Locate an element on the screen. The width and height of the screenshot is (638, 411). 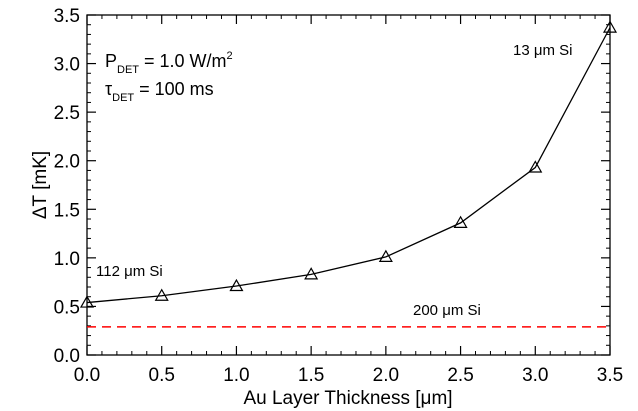
param-power-symbol: P is located at coordinates (111, 61).